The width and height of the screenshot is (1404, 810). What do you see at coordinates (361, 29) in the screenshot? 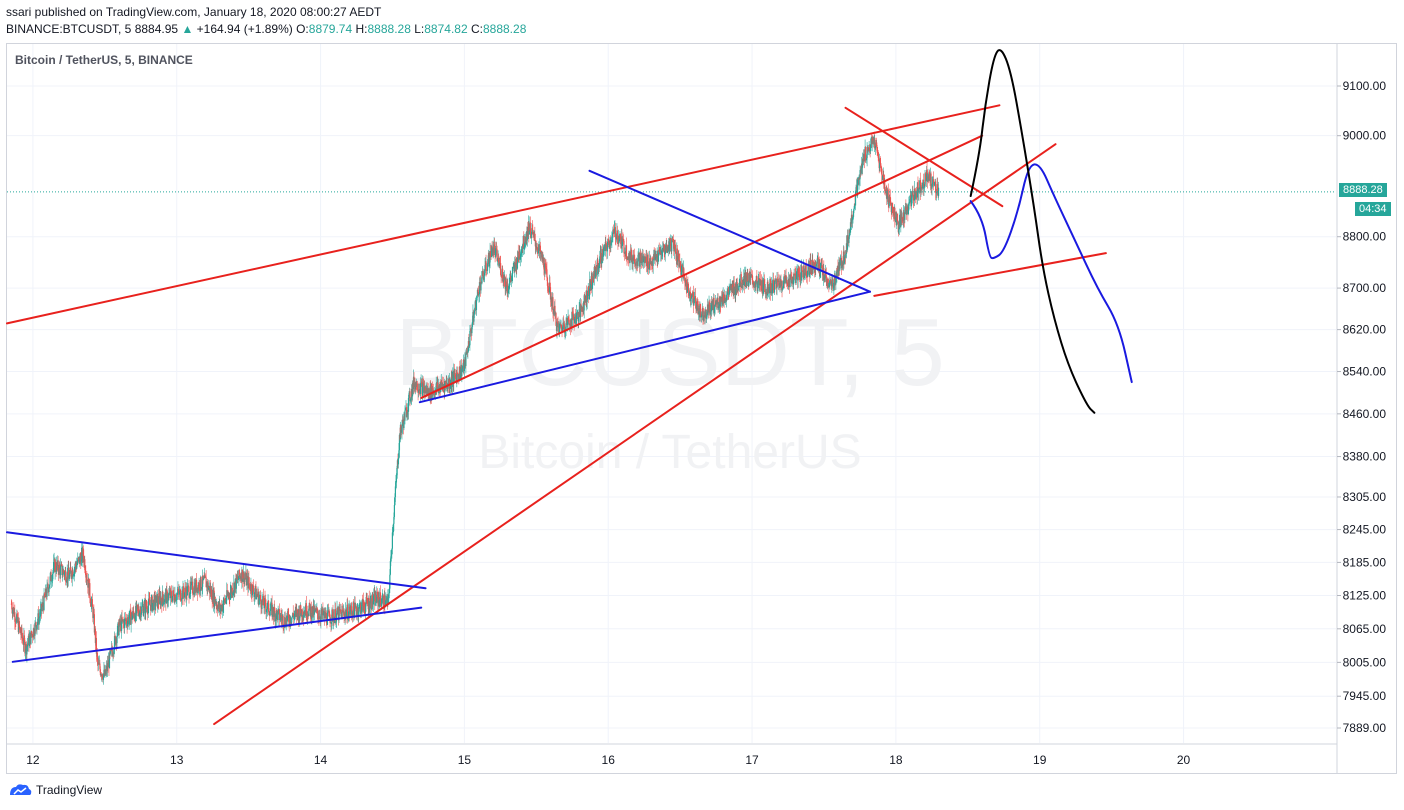
I see `high-label: H:` at bounding box center [361, 29].